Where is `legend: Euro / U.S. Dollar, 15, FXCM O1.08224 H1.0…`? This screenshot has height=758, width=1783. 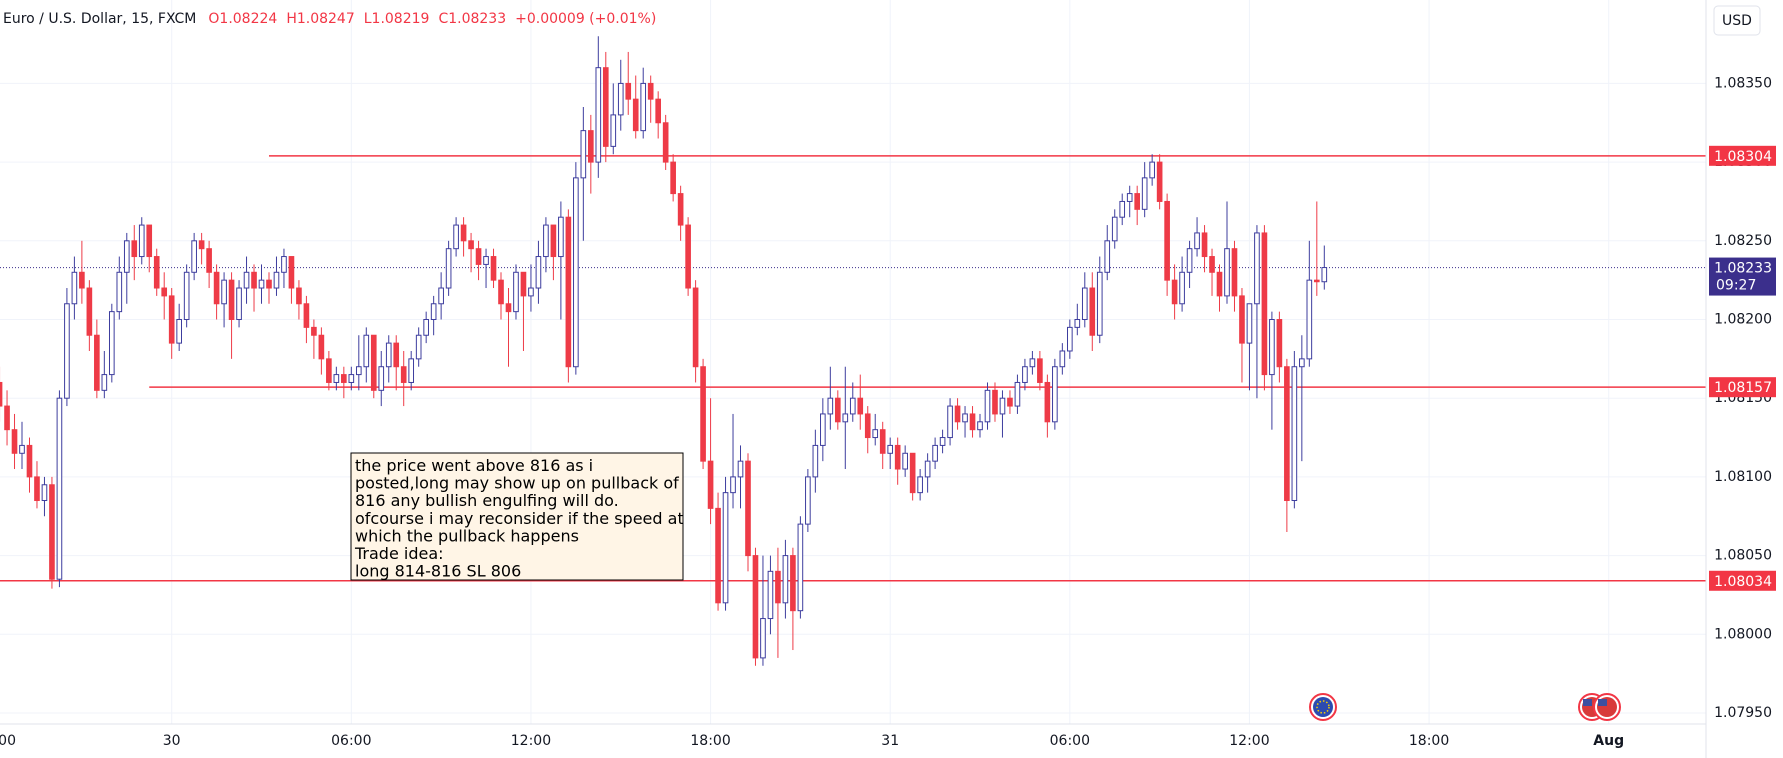 legend: Euro / U.S. Dollar, 15, FXCM O1.08224 H1.0… is located at coordinates (329, 19).